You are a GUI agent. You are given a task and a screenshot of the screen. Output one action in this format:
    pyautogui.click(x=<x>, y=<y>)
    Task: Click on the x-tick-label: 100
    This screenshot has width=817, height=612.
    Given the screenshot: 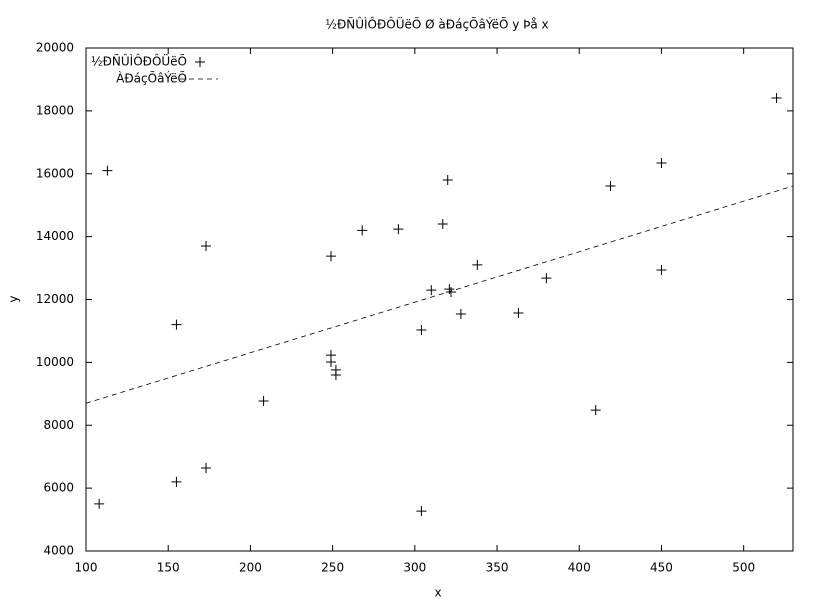 What is the action you would take?
    pyautogui.click(x=86, y=568)
    